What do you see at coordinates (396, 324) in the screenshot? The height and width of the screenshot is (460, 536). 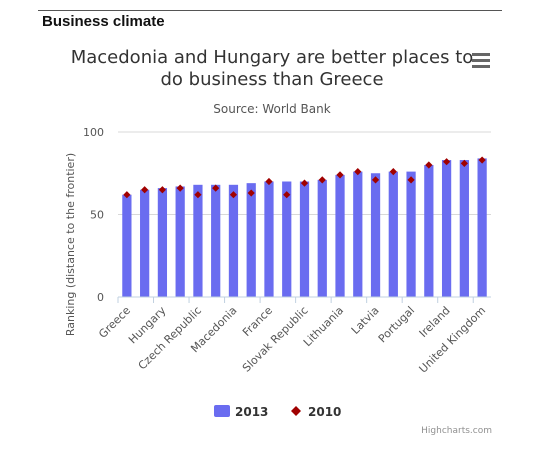 I see `x-label-portugal: Portugal` at bounding box center [396, 324].